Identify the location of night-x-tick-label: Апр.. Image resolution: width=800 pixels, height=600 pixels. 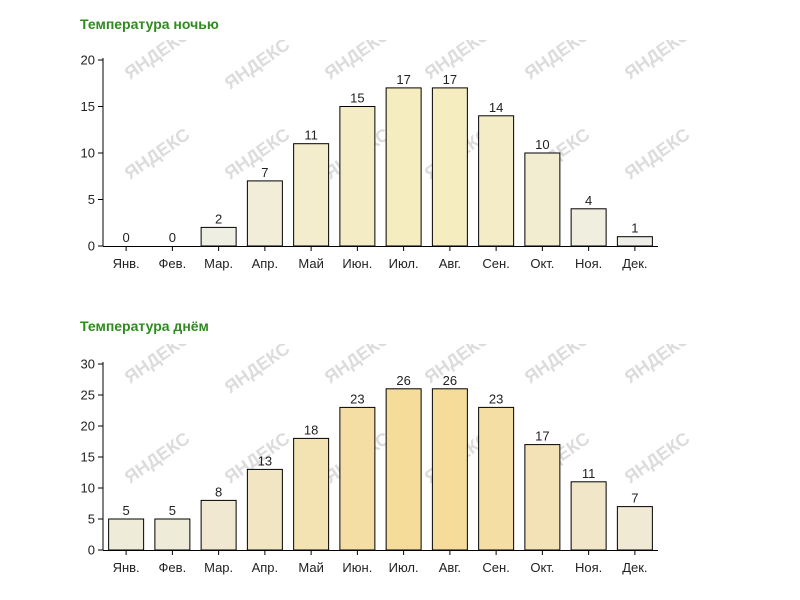
(265, 263).